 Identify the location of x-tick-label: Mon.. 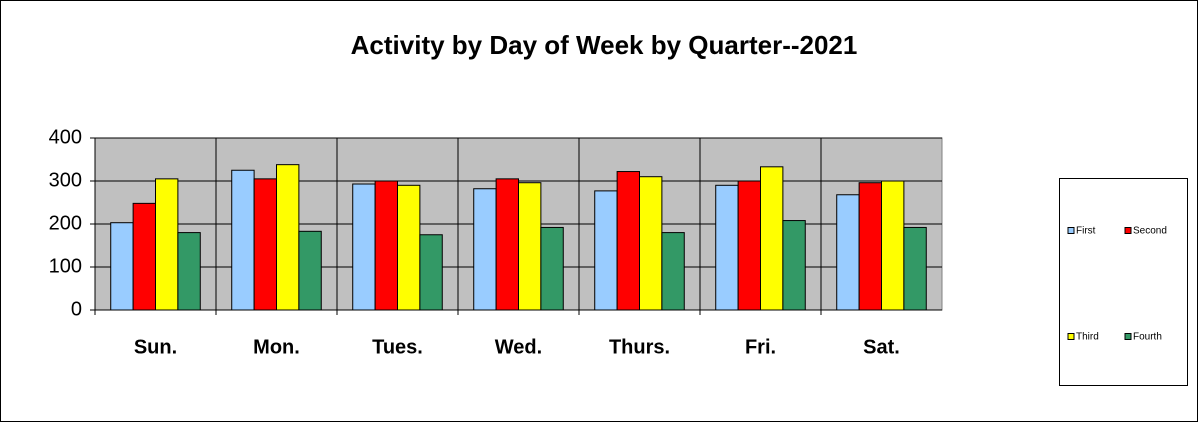
(276, 347).